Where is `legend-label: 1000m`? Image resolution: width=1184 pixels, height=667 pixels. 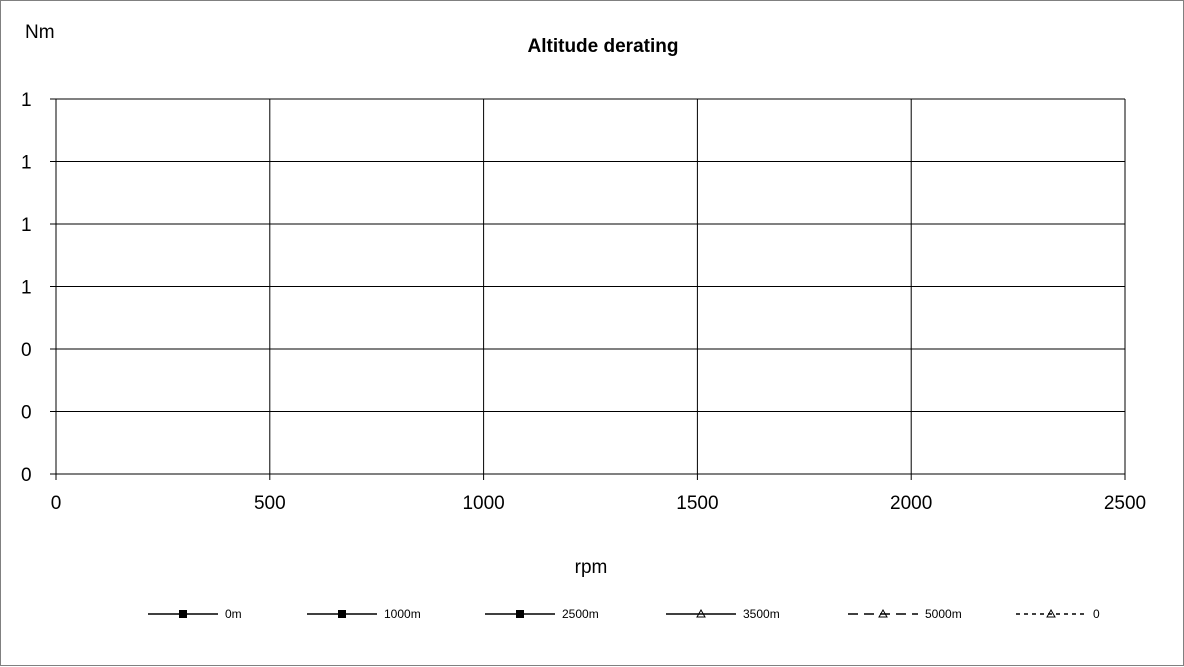 legend-label: 1000m is located at coordinates (402, 614).